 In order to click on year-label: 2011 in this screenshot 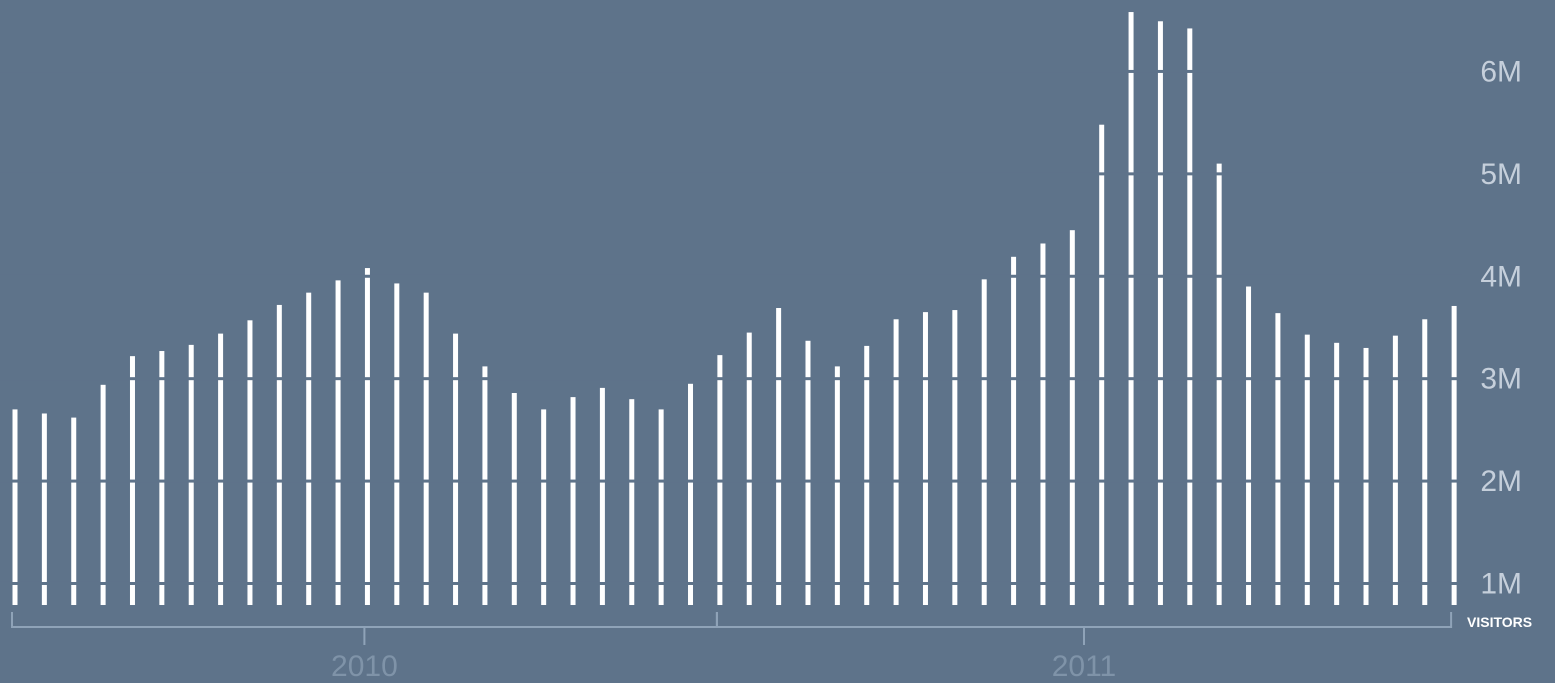, I will do `click(1084, 666)`.